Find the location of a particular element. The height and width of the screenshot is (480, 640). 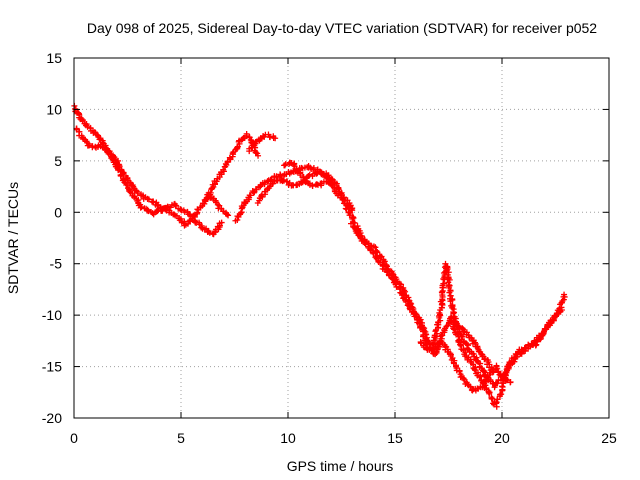

y-tick-label: -10 is located at coordinates (52, 315).